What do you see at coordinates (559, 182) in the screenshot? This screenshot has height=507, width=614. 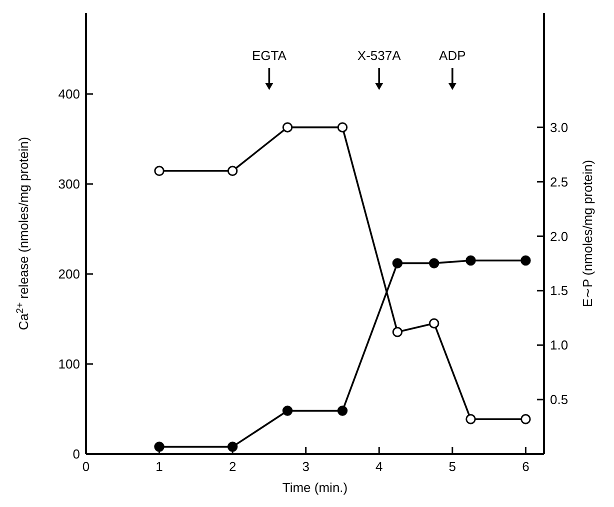 I see `y2-tick-label: 2.5` at bounding box center [559, 182].